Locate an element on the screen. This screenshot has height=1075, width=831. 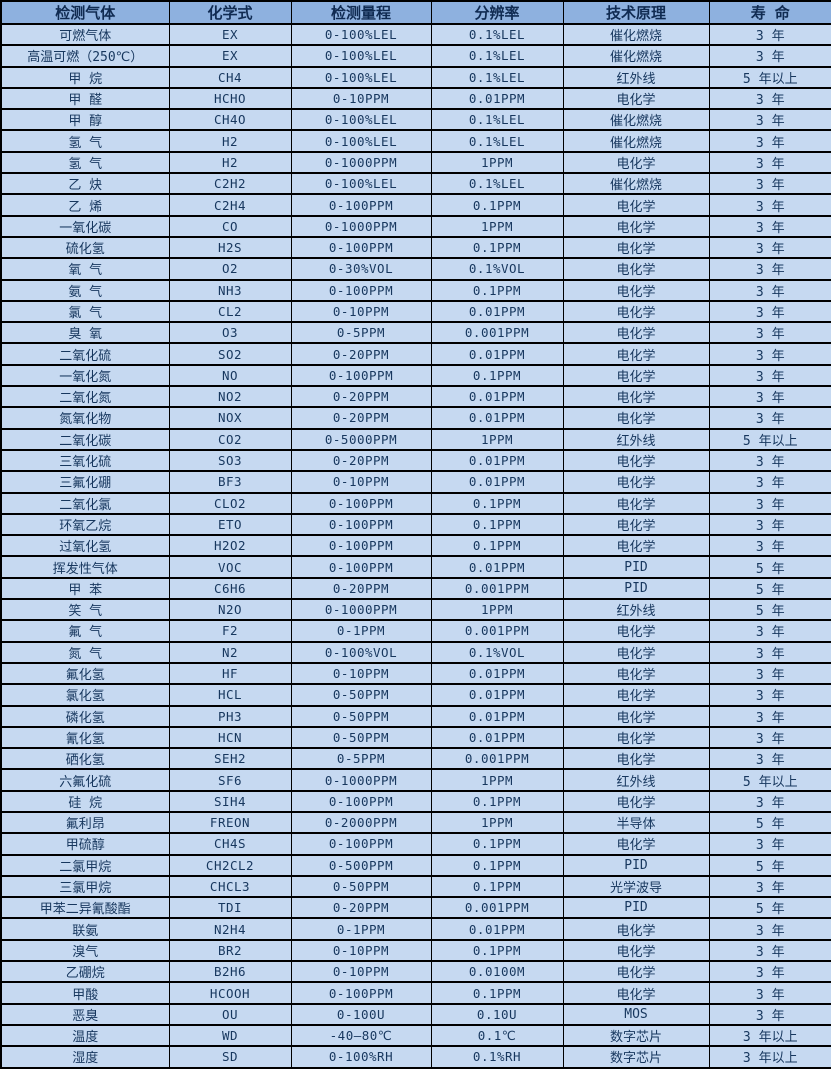
table-row: 笑 气 N2O 0-1000PPM 1PPM 红外线 5 年 is located at coordinates (415, 610).